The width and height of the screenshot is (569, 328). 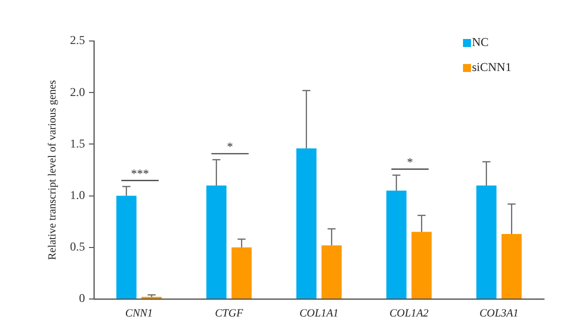 I want to click on x-tick-label: CTGF, so click(x=229, y=313).